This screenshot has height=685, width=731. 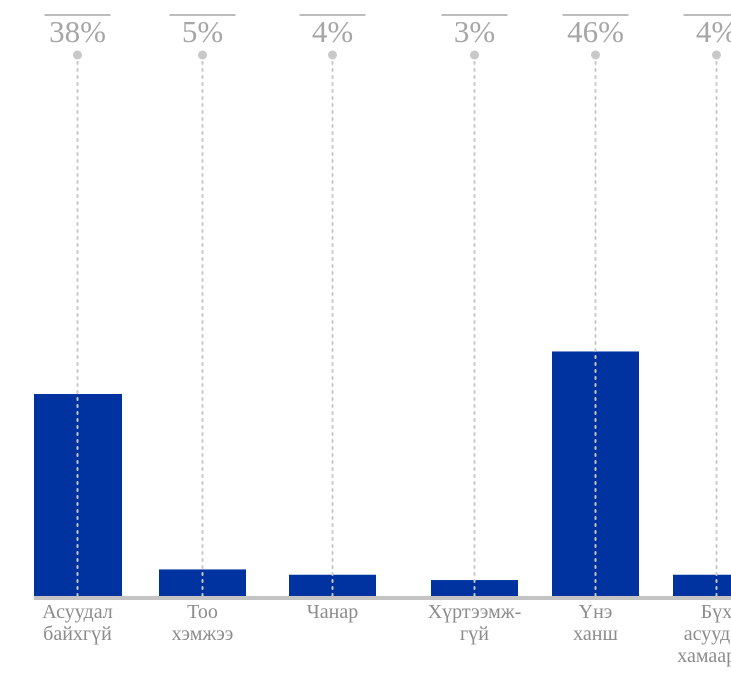 I want to click on value-label-2: 4%, so click(x=332, y=31).